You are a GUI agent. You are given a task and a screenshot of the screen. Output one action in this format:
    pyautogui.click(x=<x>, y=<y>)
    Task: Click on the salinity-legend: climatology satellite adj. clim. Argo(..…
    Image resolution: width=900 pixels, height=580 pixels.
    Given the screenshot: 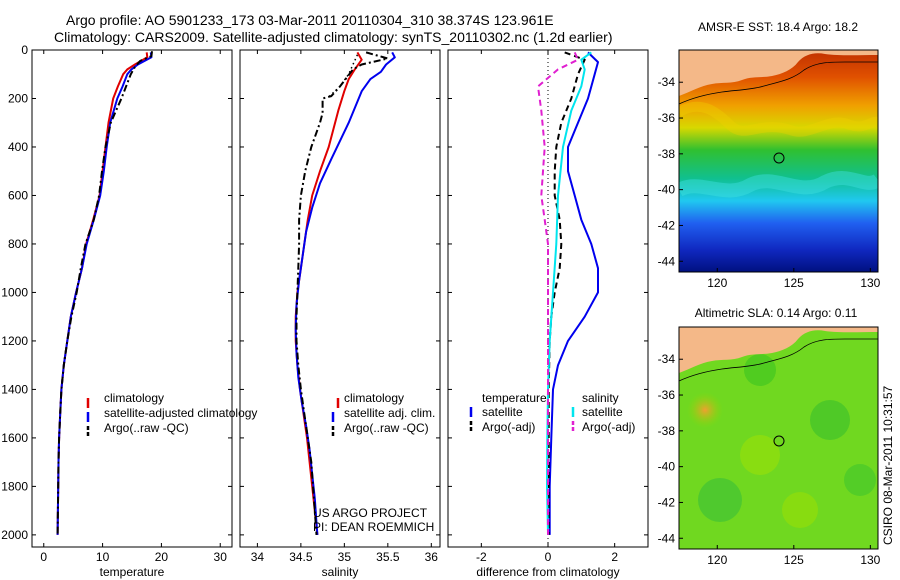 What is the action you would take?
    pyautogui.click(x=383, y=413)
    